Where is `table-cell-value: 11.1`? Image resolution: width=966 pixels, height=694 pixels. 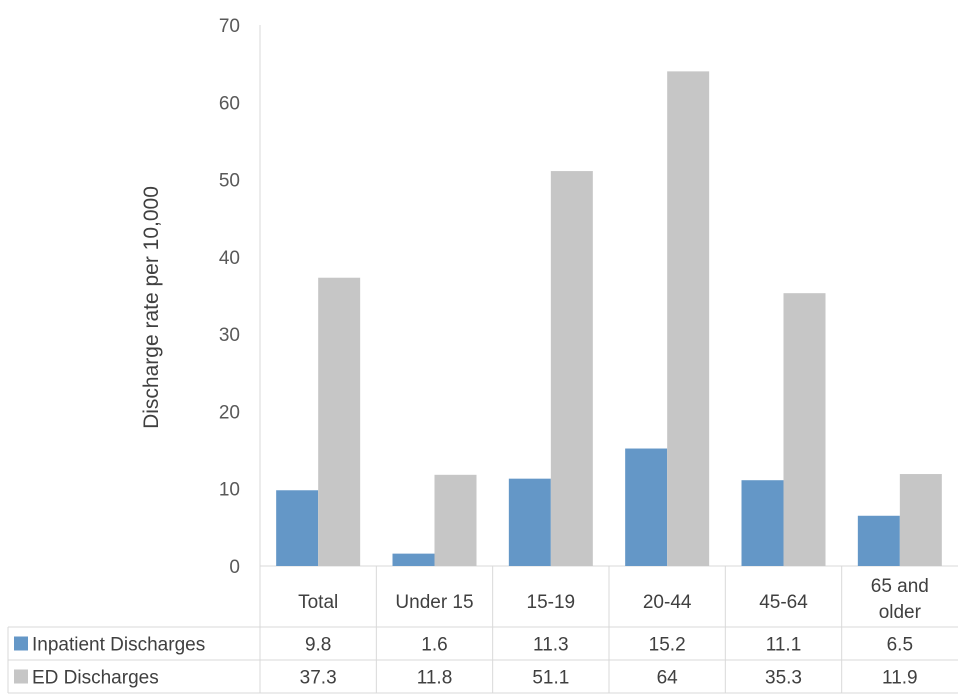 table-cell-value: 11.1 is located at coordinates (784, 645).